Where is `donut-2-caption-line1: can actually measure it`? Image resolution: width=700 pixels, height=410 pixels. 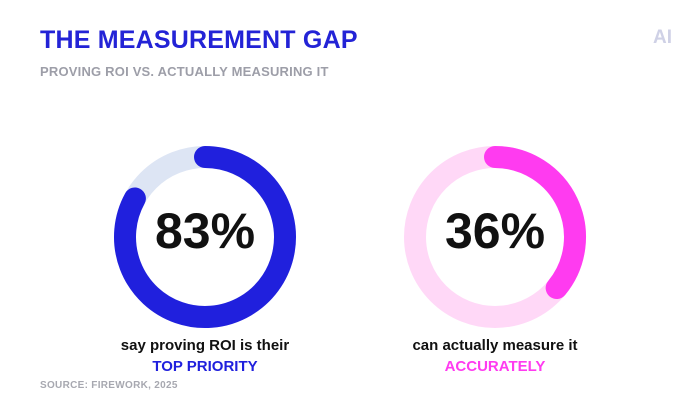 donut-2-caption-line1: can actually measure it is located at coordinates (495, 345).